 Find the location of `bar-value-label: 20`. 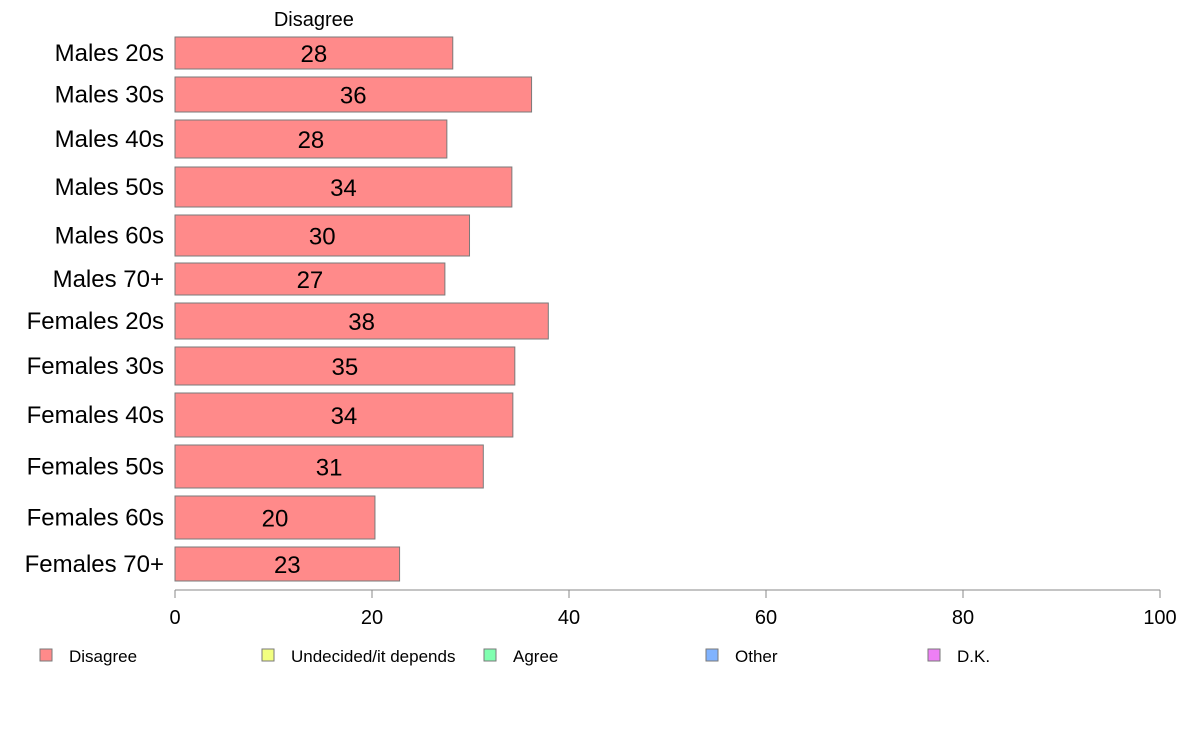

bar-value-label: 20 is located at coordinates (275, 519).